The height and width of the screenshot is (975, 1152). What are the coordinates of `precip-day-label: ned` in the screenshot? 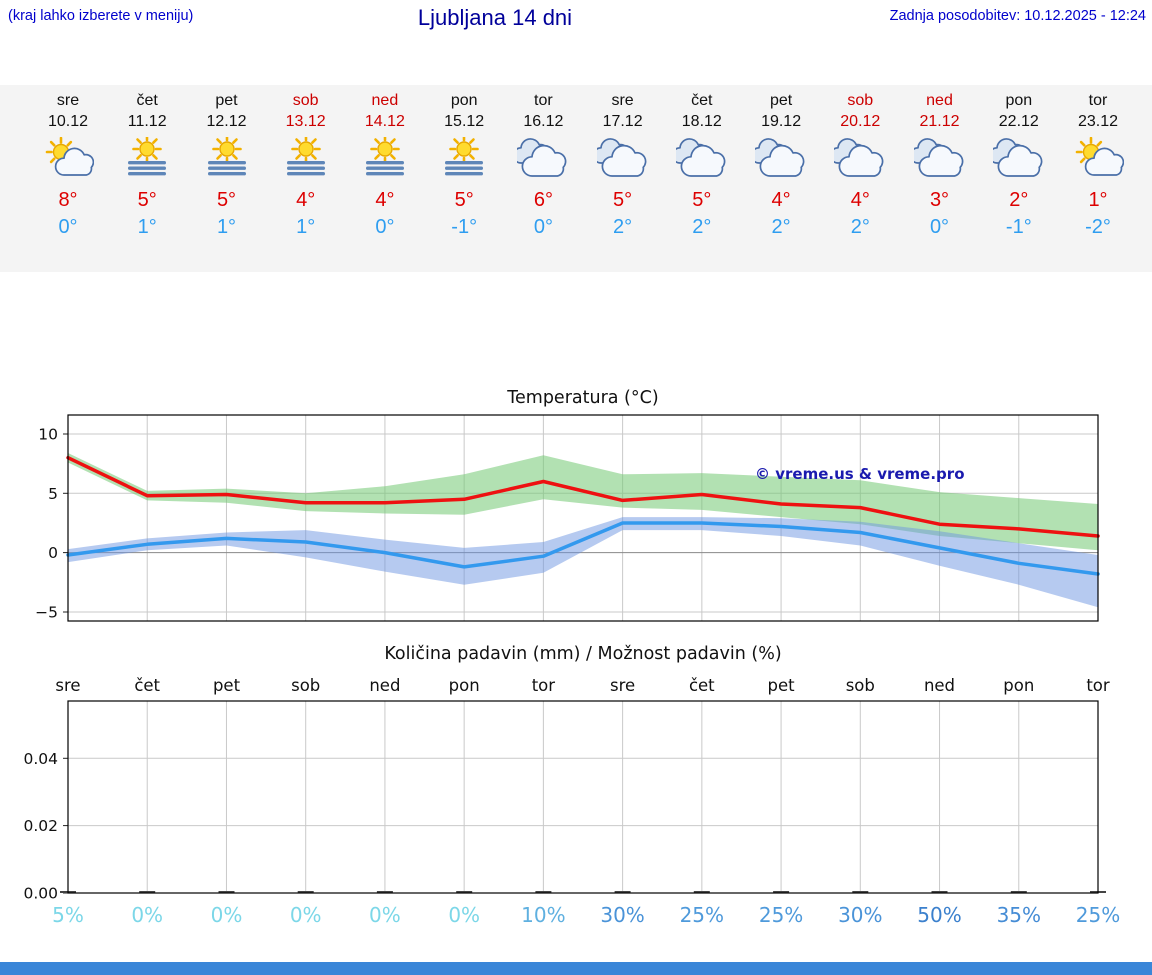 It's located at (939, 685).